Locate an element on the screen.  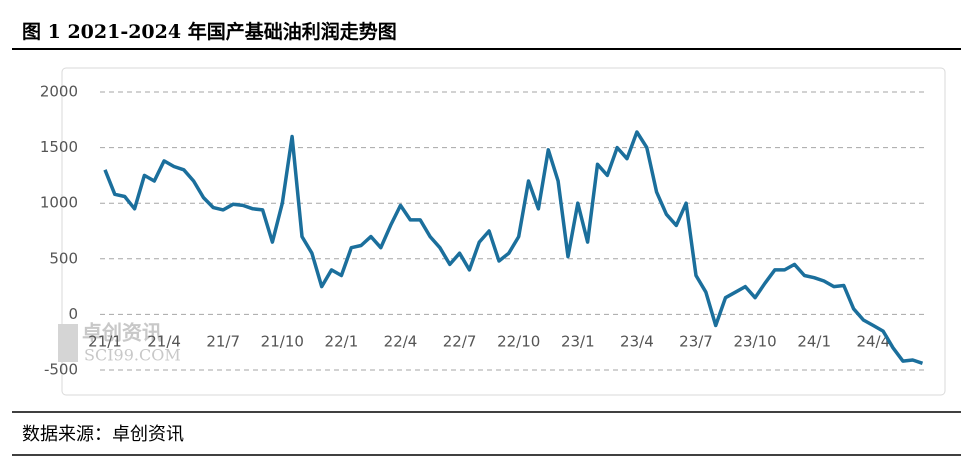
watermark: 卓创资讯 SCI99.COM is located at coordinates (119, 343).